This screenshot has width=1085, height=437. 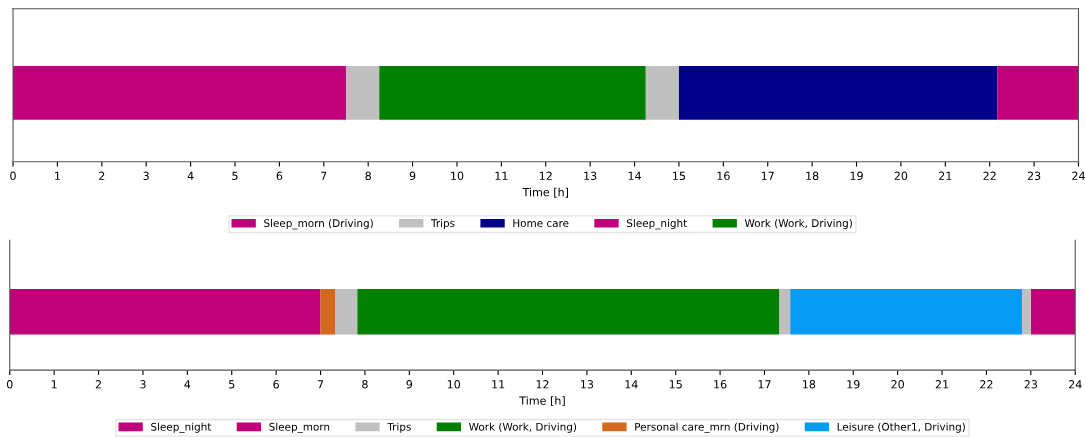 What do you see at coordinates (318, 224) in the screenshot?
I see `legend-label: Sleep_morn (Driving)` at bounding box center [318, 224].